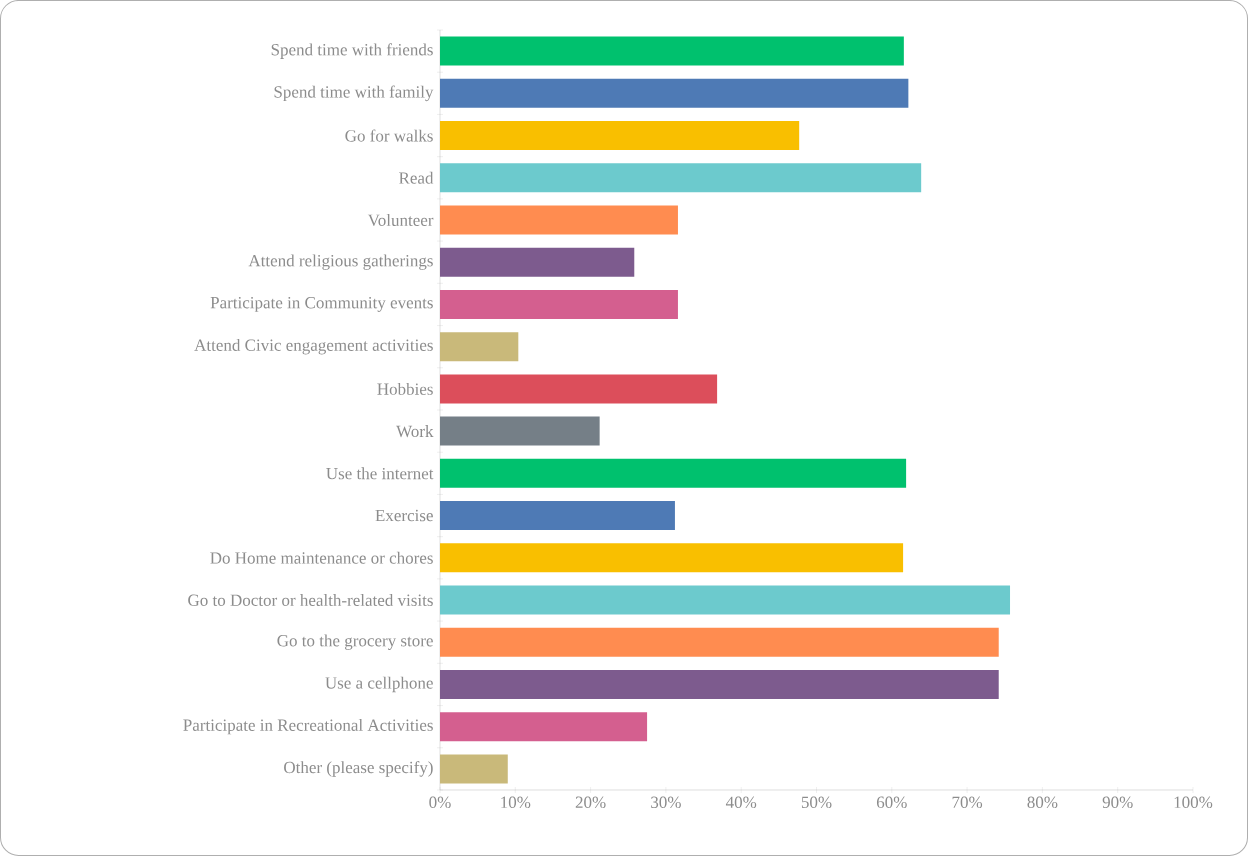  I want to click on y-tick-label: Participate in Community events, so click(321, 304).